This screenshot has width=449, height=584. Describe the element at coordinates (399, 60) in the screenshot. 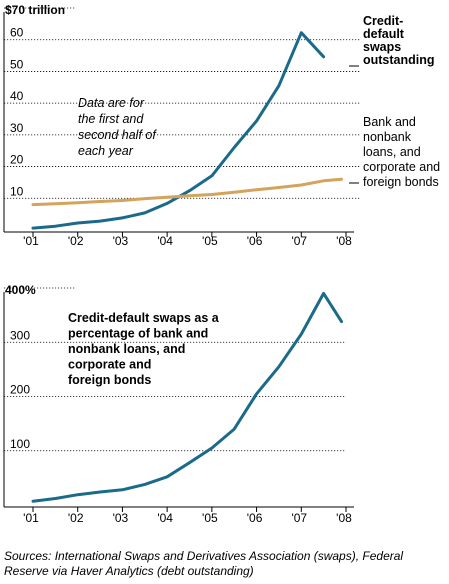

I see `cds-series-label: outstanding` at that location.